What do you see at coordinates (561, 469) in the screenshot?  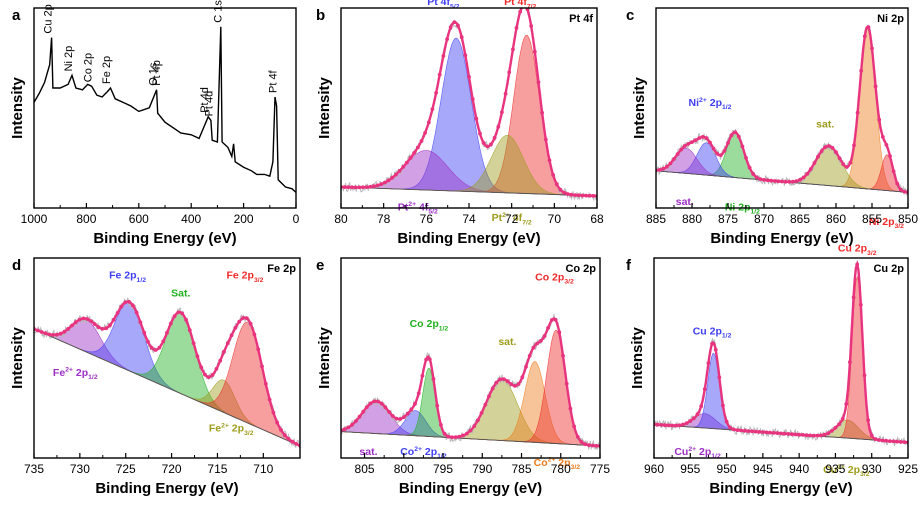 I see `x-tick-label: 780` at bounding box center [561, 469].